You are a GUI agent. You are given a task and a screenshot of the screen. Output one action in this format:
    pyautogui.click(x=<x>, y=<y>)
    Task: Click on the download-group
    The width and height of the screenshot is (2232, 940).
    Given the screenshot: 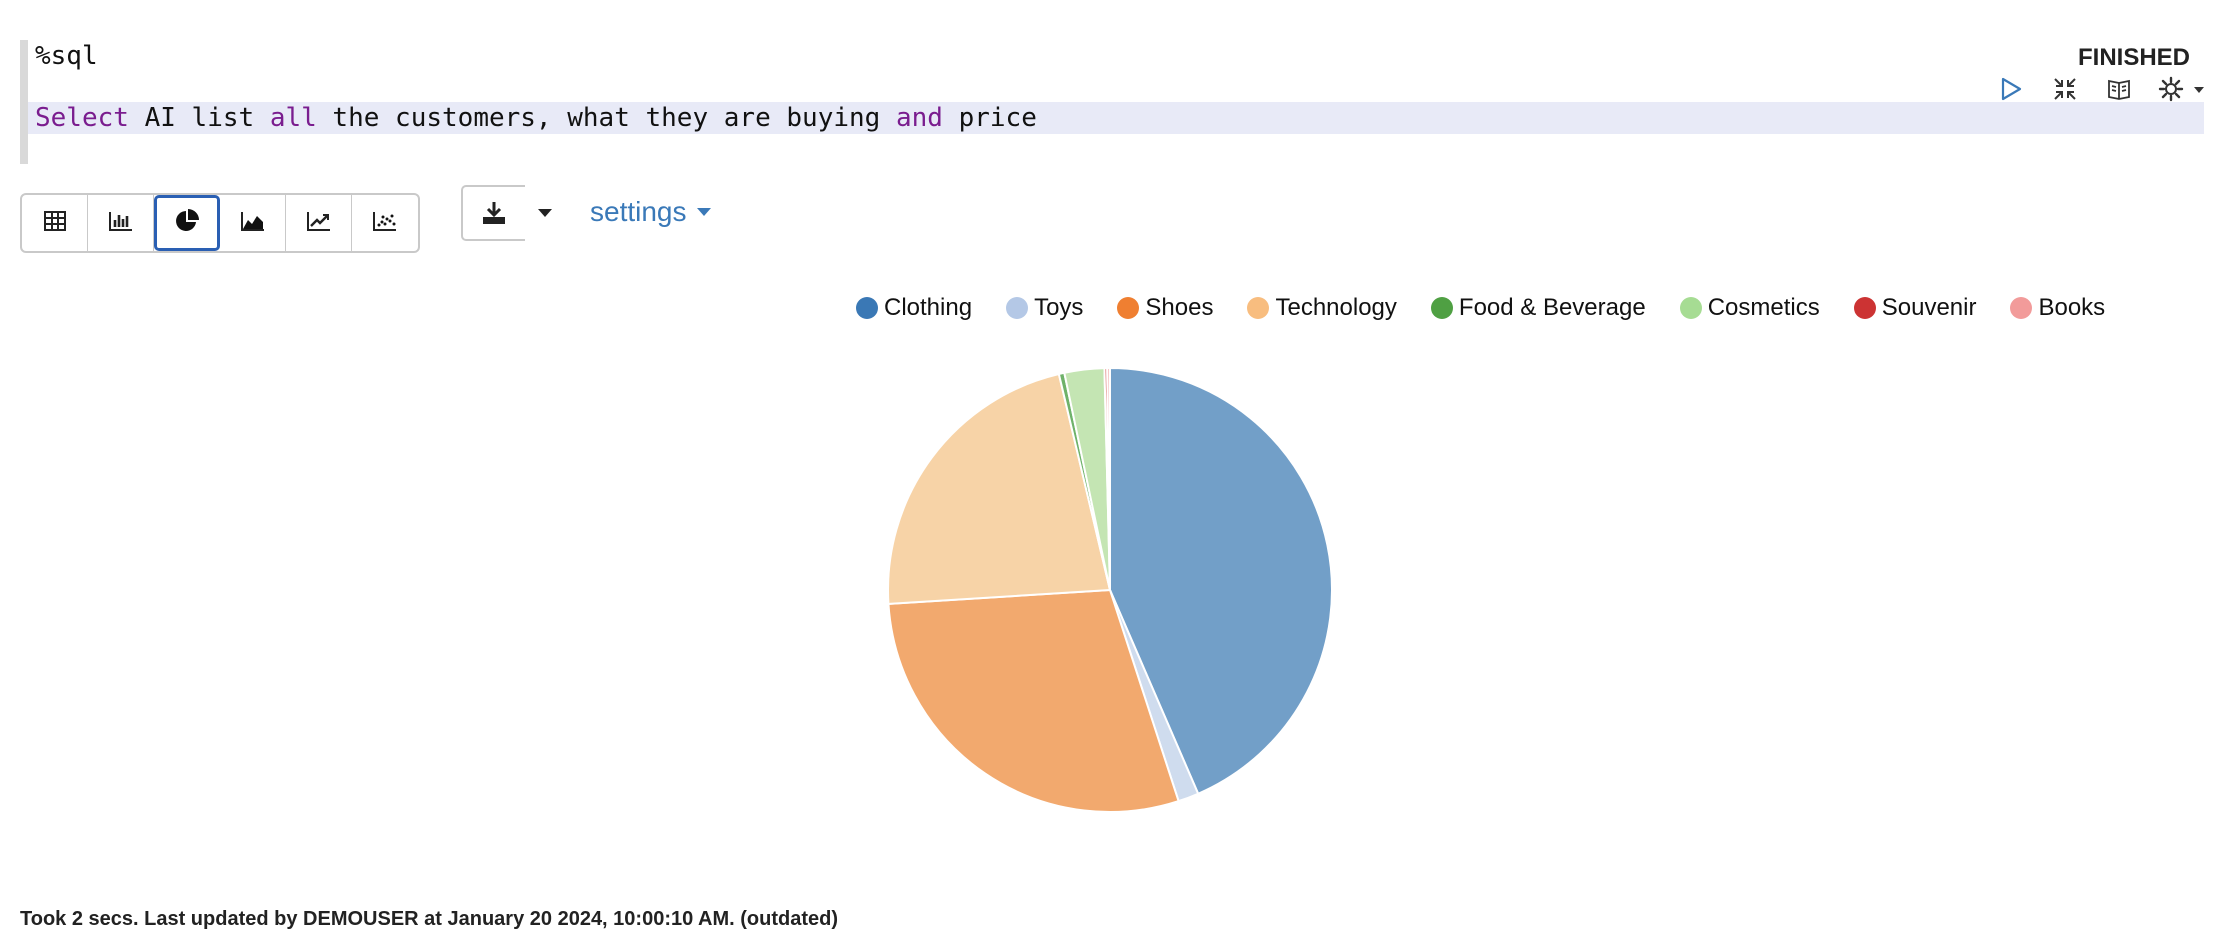 What is the action you would take?
    pyautogui.click(x=513, y=213)
    